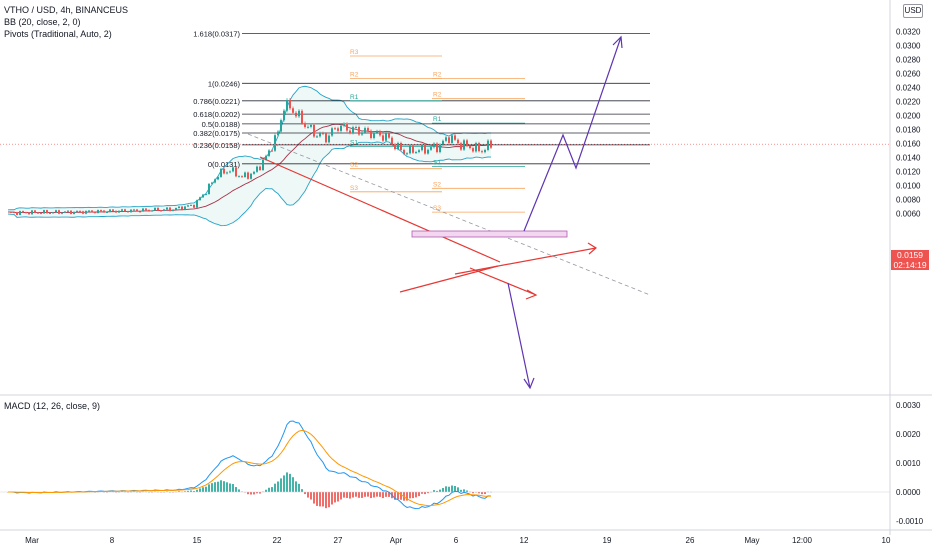 This screenshot has height=550, width=932. What do you see at coordinates (437, 184) in the screenshot?
I see `pivot-label: S2` at bounding box center [437, 184].